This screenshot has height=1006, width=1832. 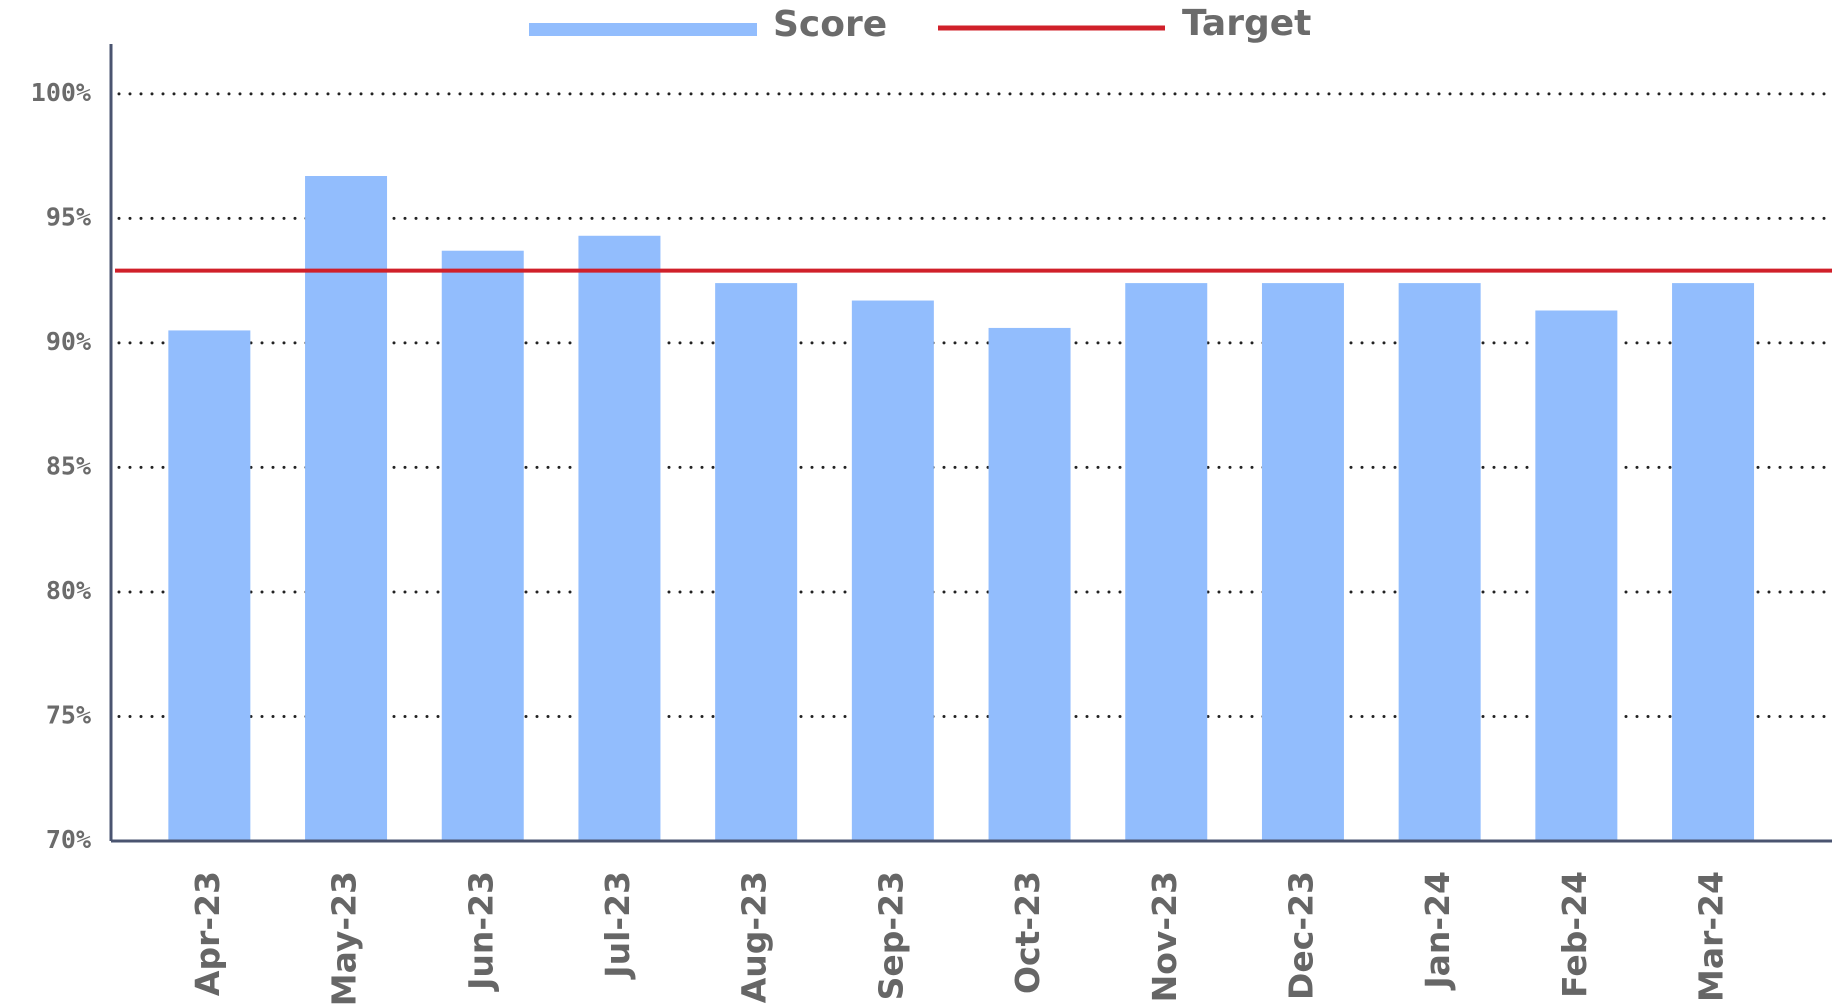 What do you see at coordinates (344, 938) in the screenshot?
I see `x-tick-label: May-23` at bounding box center [344, 938].